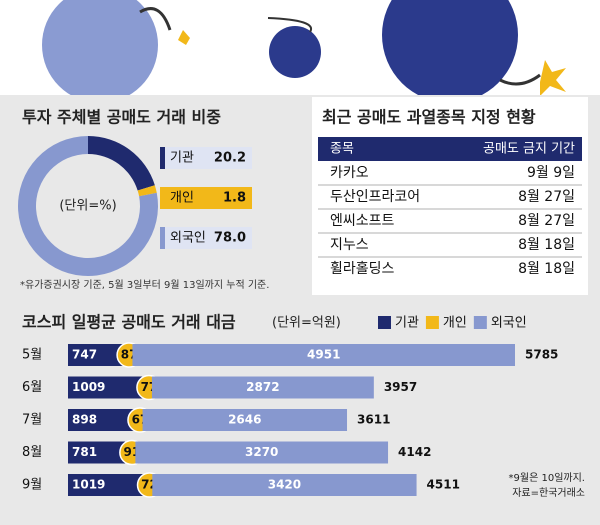  What do you see at coordinates (84, 355) in the screenshot?
I see `value-label: 747` at bounding box center [84, 355].